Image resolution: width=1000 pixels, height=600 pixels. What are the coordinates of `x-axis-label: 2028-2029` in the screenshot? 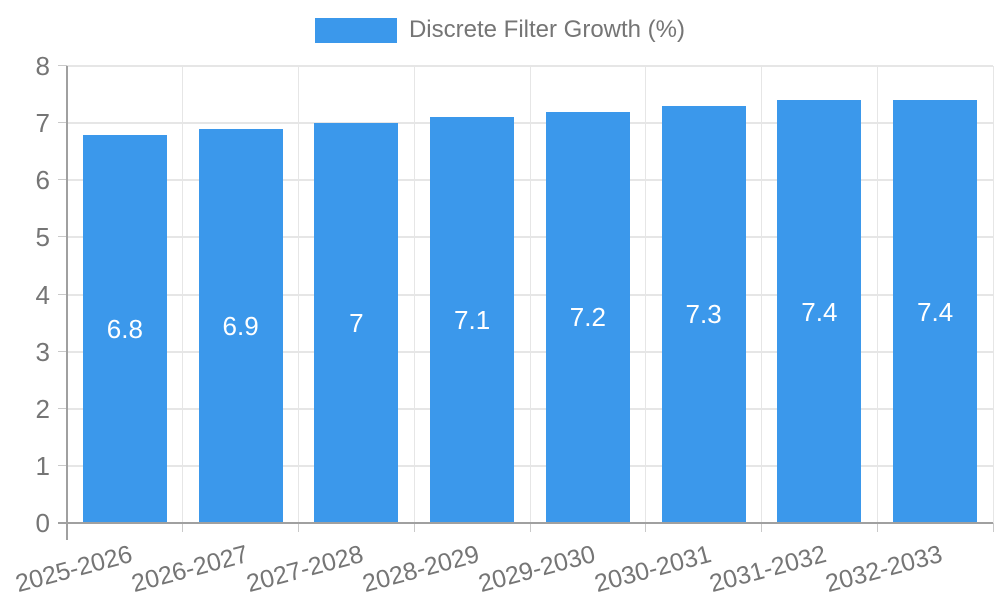 It's located at (421, 569).